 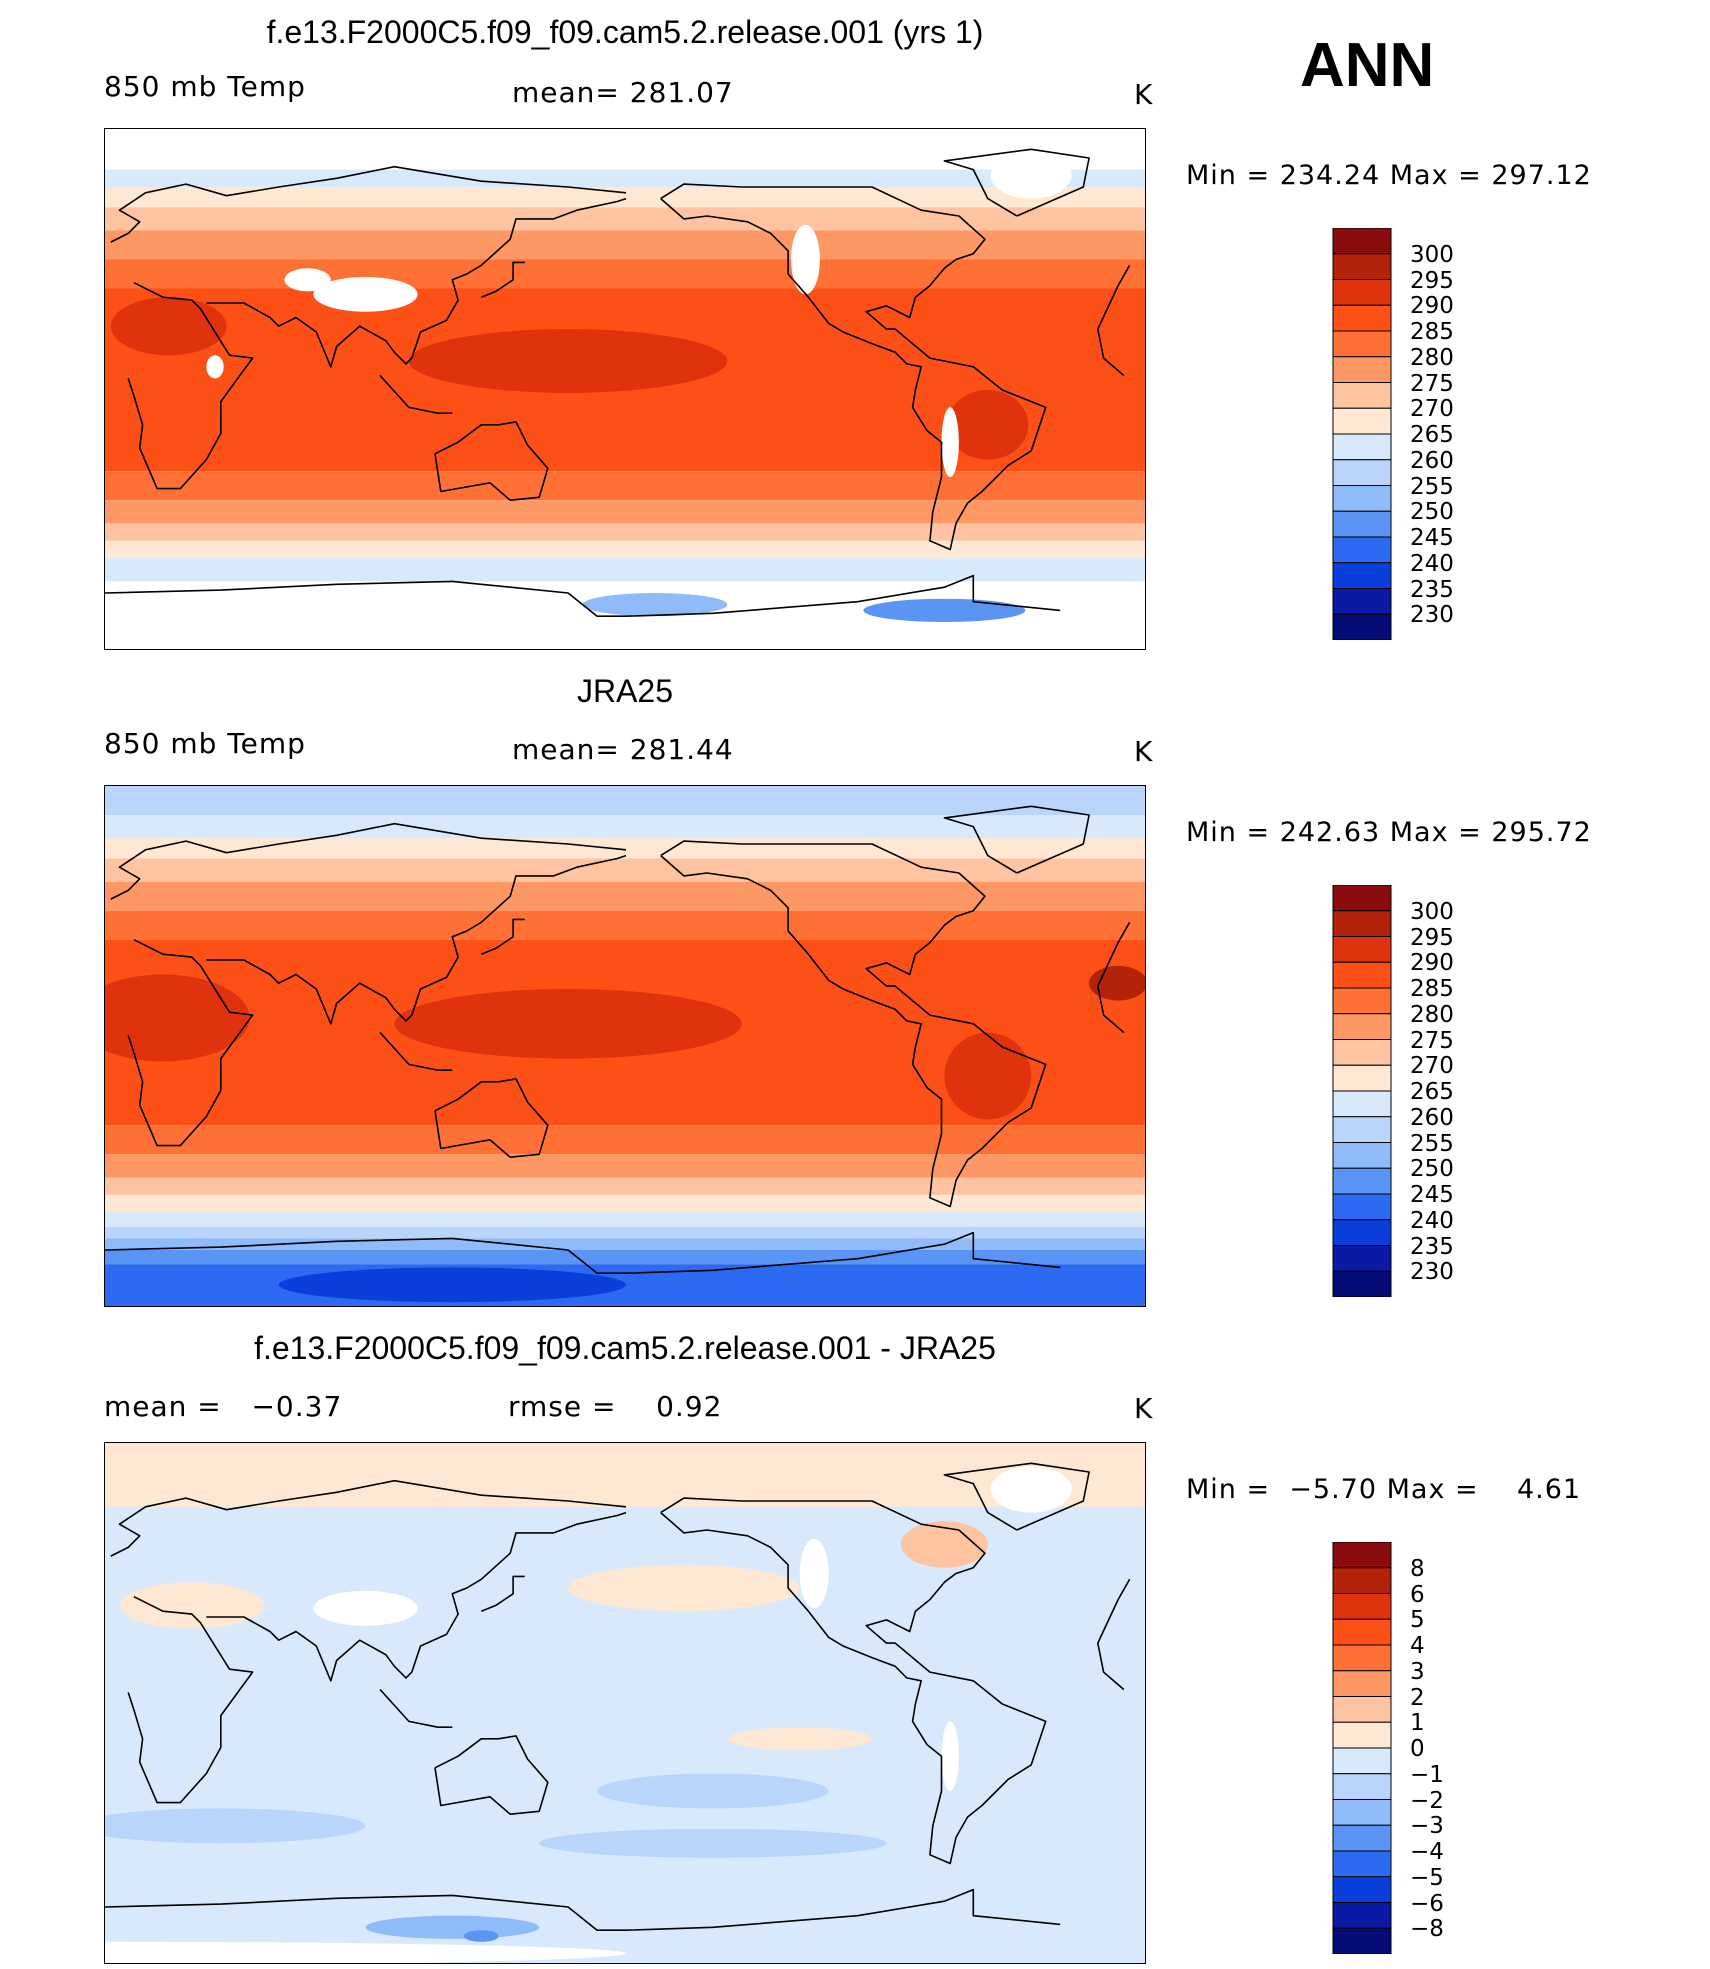 I want to click on colorbar-tick: 285, so click(x=1432, y=989).